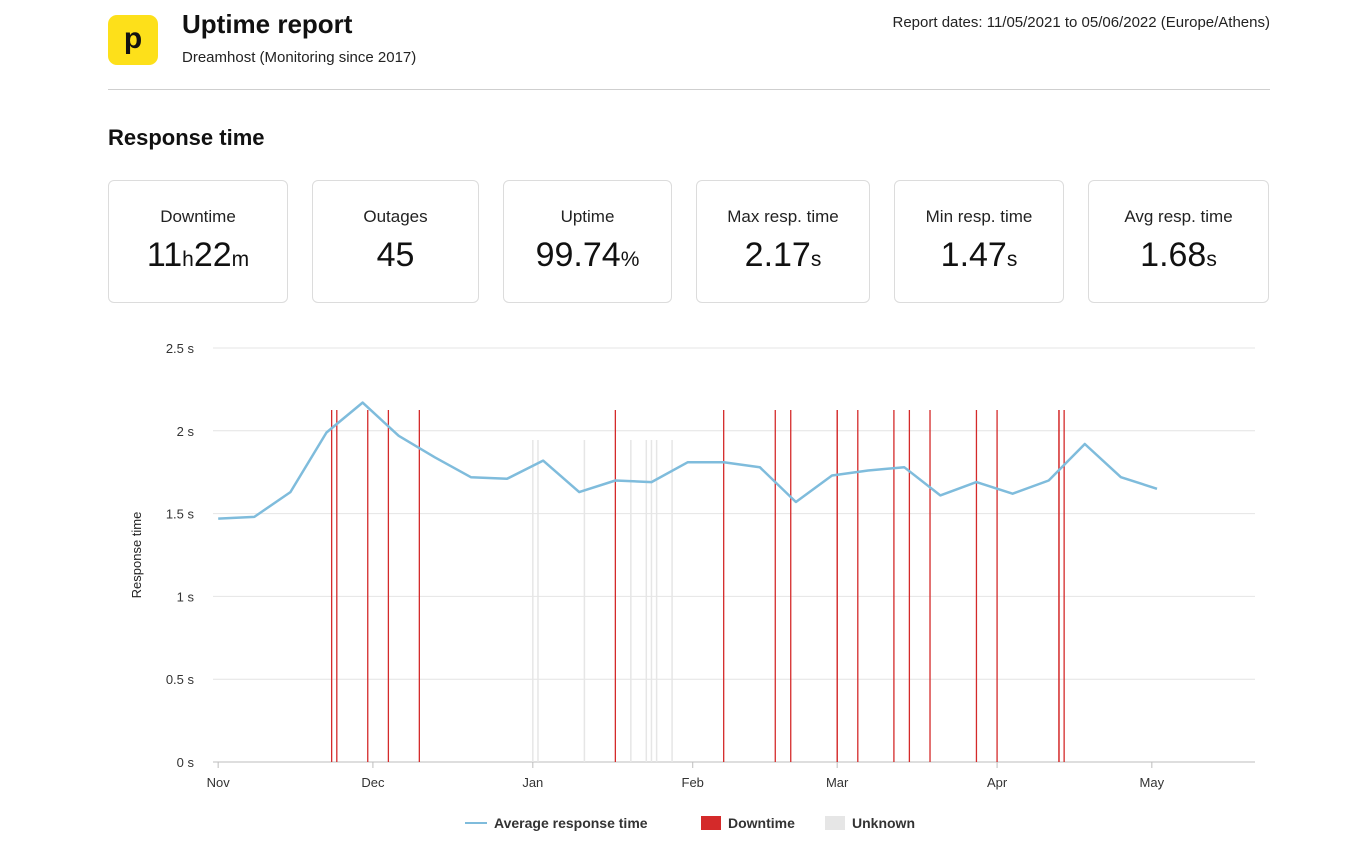 Image resolution: width=1364 pixels, height=850 pixels. Describe the element at coordinates (240, 259) in the screenshot. I see `stat-minutes-unit: m` at that location.